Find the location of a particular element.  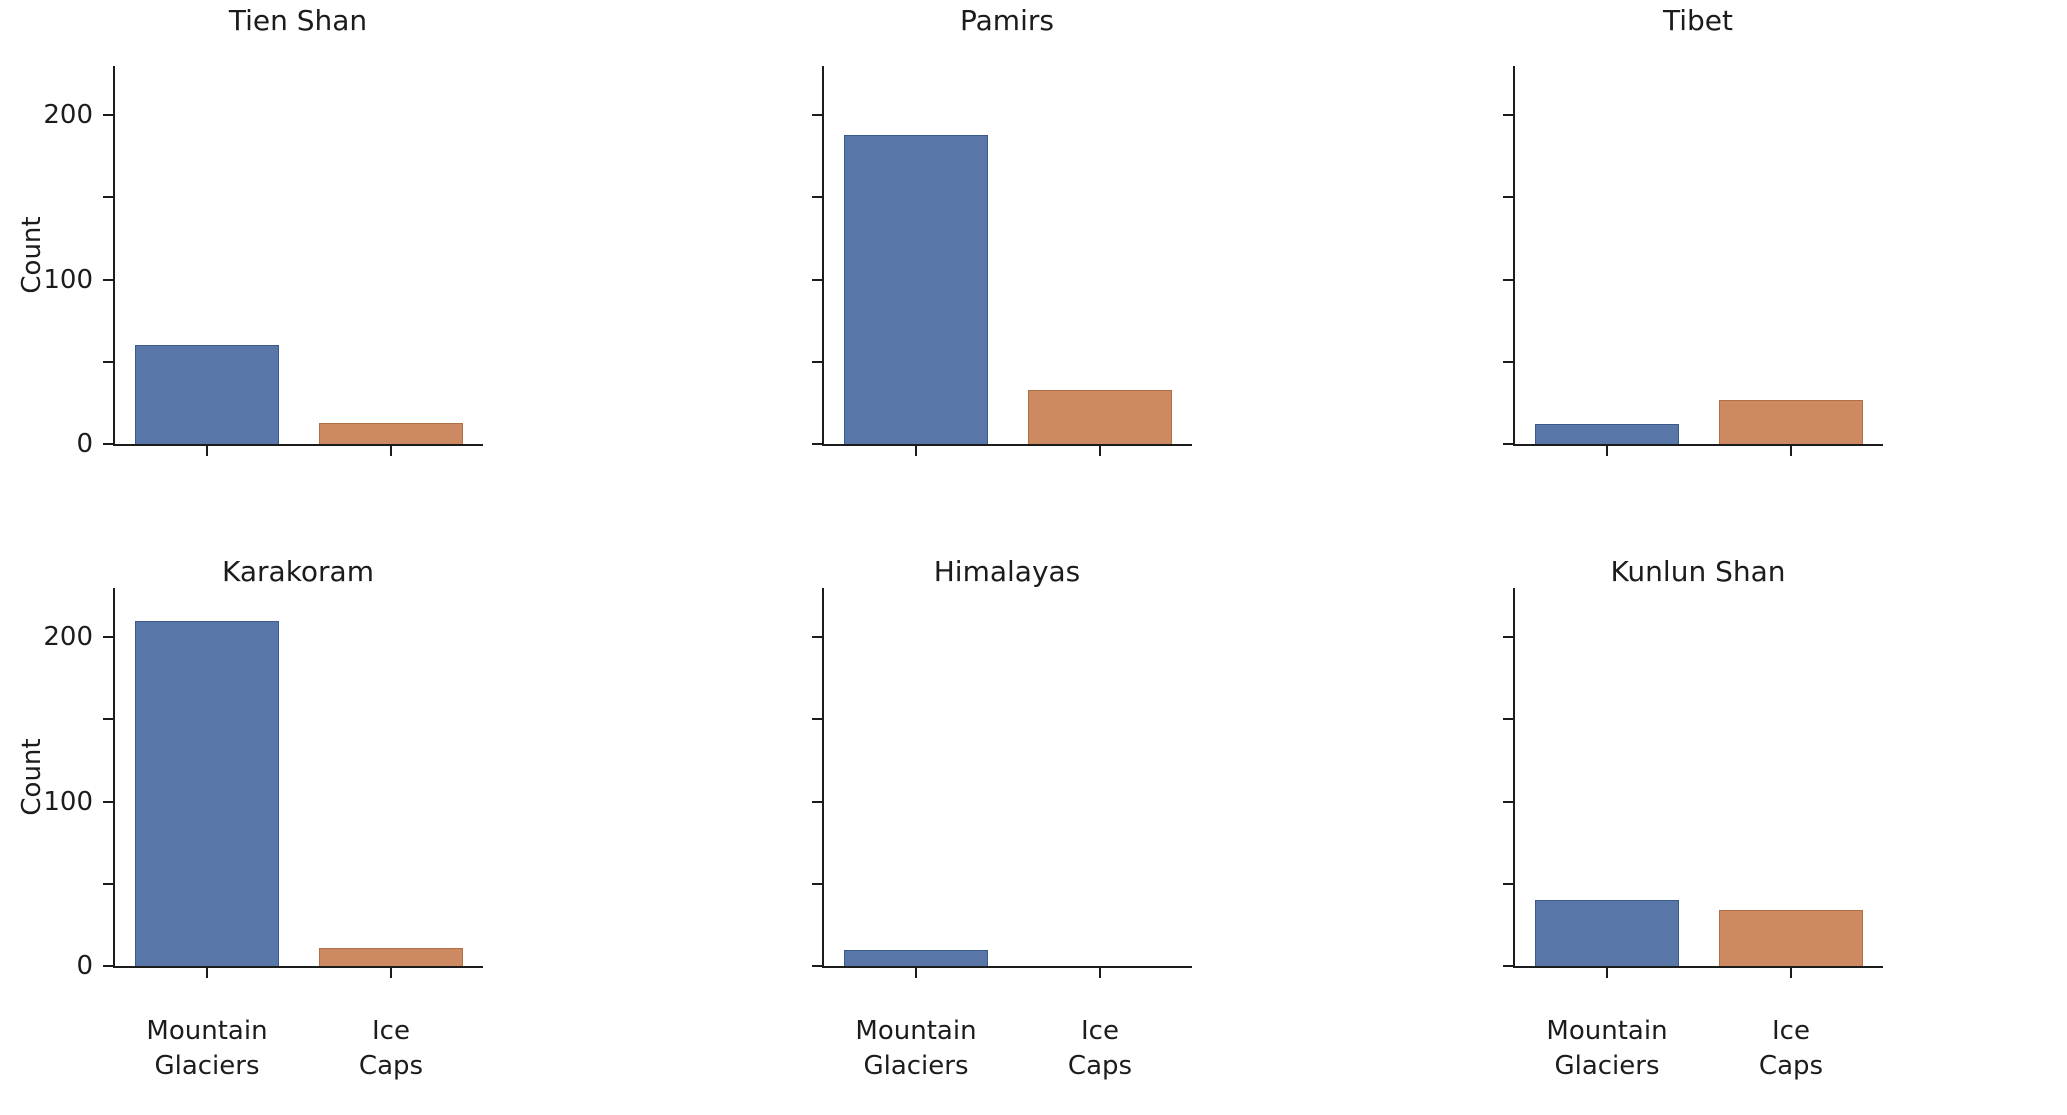

axes: 0 100 200 is located at coordinates (263, 261).